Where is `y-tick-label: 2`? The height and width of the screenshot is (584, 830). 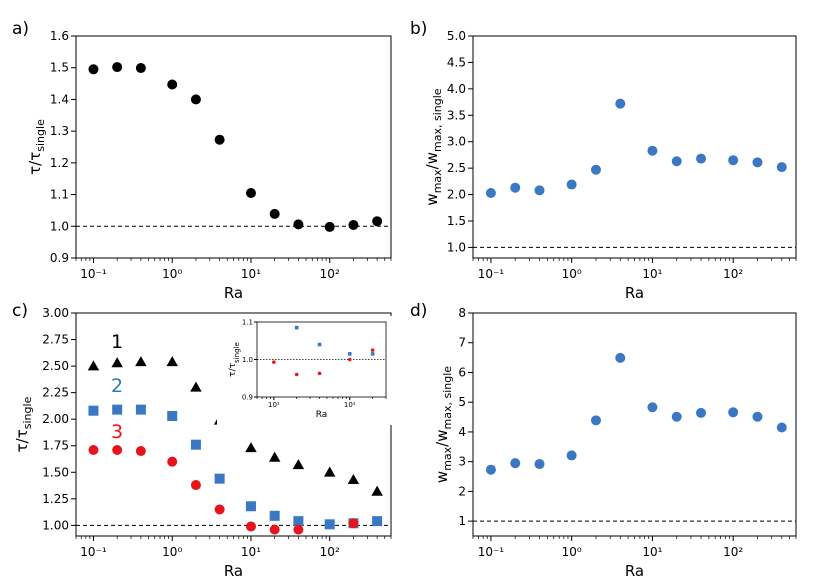 y-tick-label: 2 is located at coordinates (462, 491).